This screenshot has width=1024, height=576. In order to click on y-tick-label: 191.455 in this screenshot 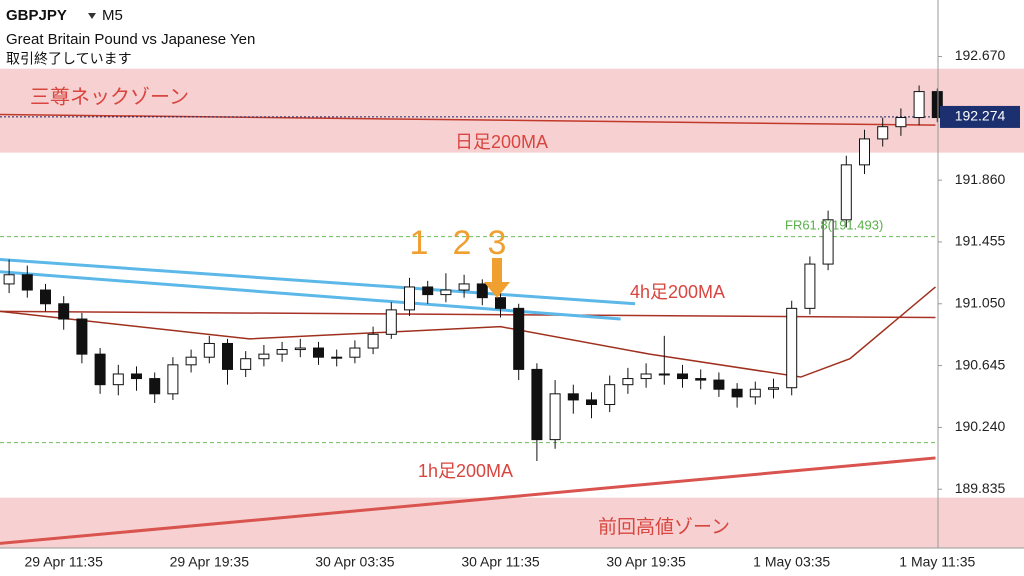, I will do `click(980, 241)`.